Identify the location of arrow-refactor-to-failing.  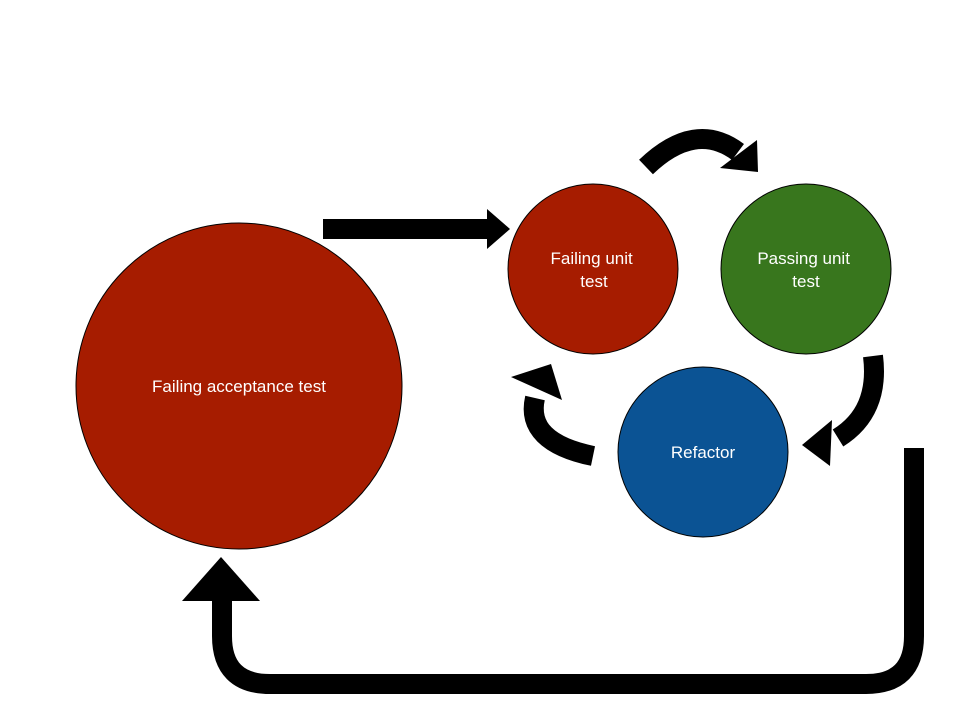
(553, 415).